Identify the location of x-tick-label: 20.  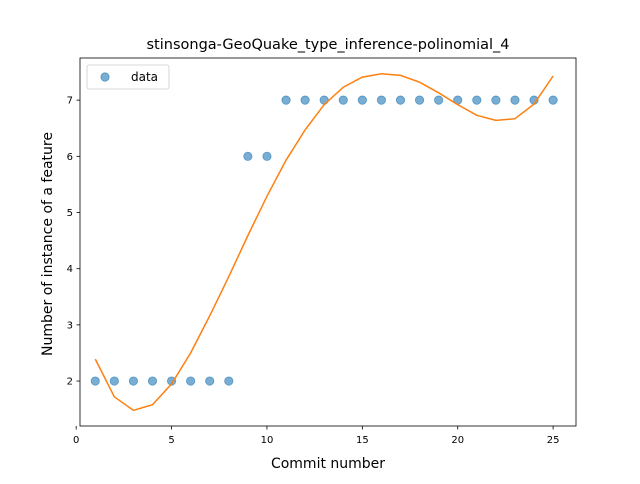
(457, 440).